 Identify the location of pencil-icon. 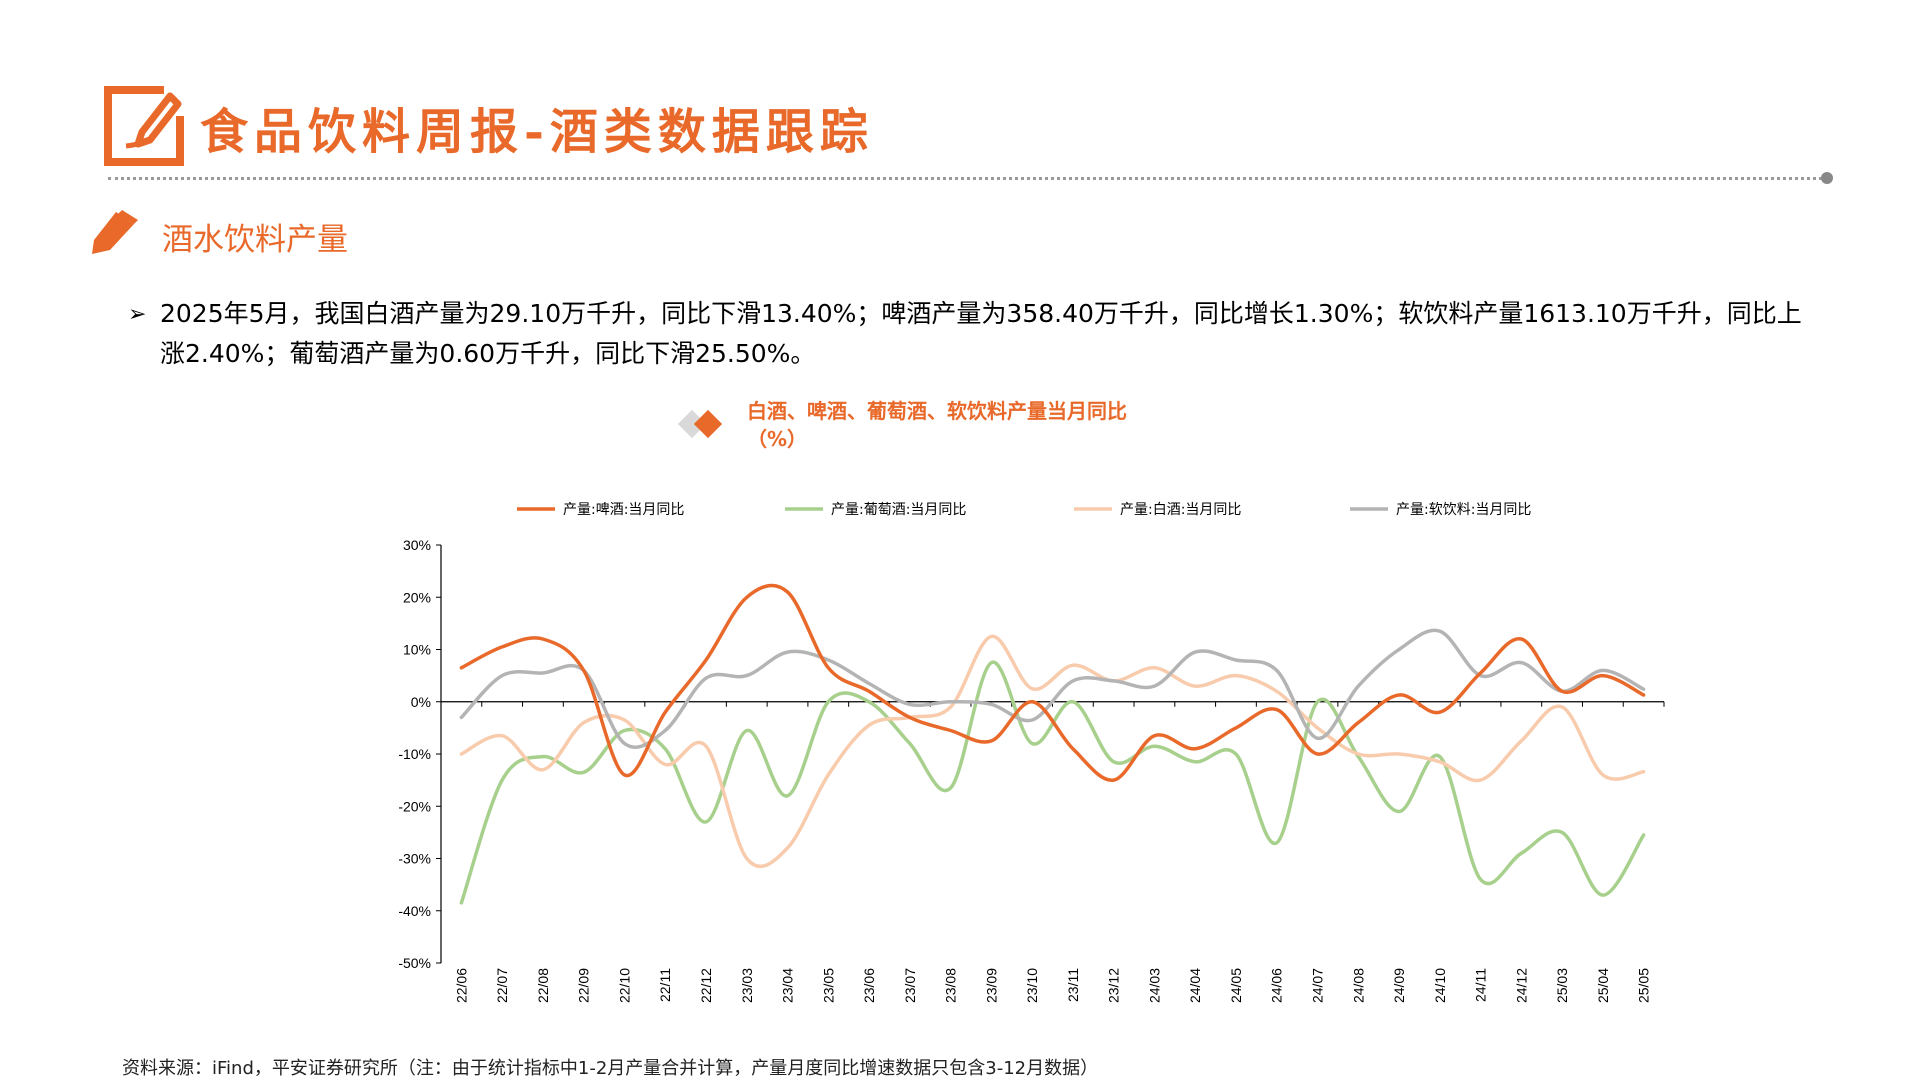
(115, 232).